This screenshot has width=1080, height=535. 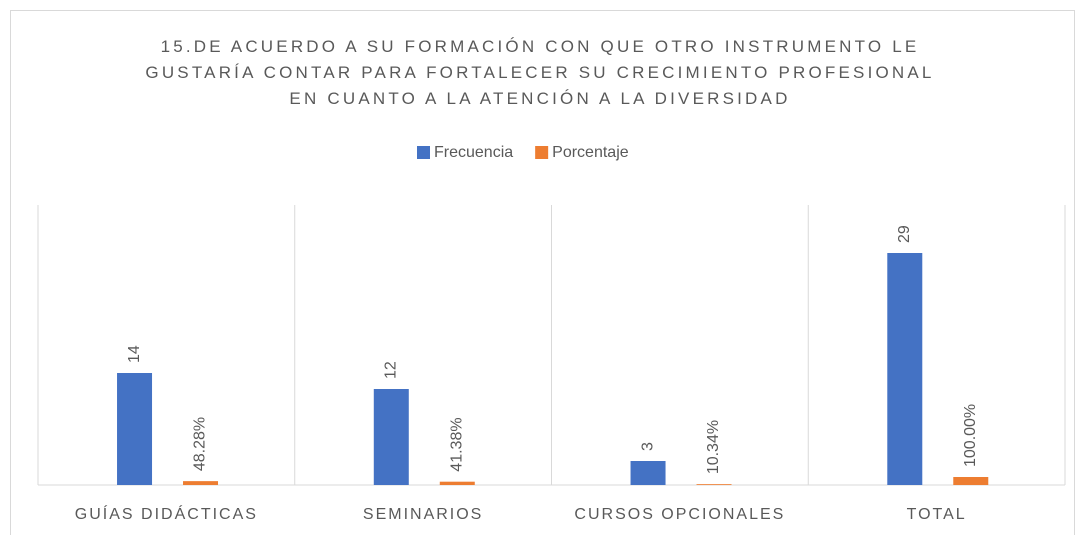 I want to click on x-tick-label: GUÍAS DIDÁCTICAS, so click(x=166, y=513).